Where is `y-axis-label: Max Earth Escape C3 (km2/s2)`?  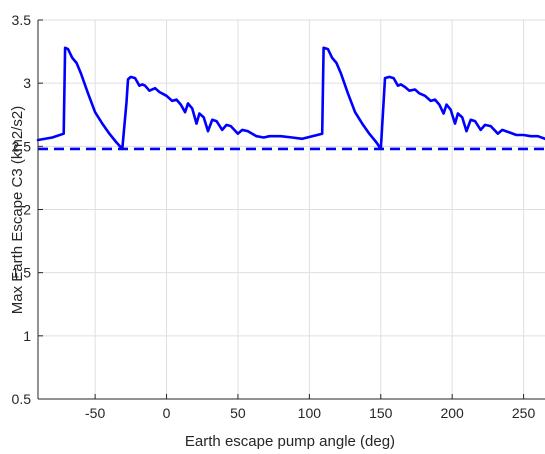 y-axis-label: Max Earth Escape C3 (km2/s2) is located at coordinates (17, 210).